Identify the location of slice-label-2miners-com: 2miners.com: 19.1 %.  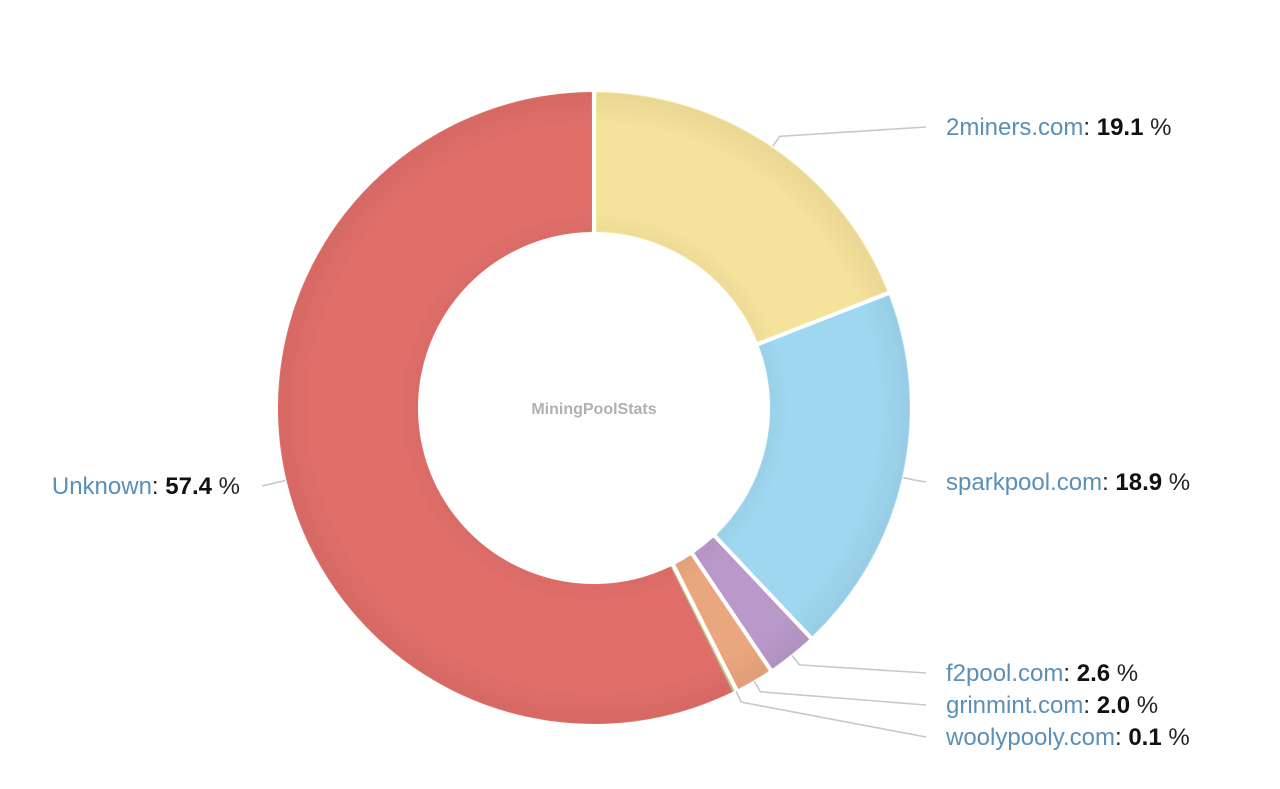
(1058, 127).